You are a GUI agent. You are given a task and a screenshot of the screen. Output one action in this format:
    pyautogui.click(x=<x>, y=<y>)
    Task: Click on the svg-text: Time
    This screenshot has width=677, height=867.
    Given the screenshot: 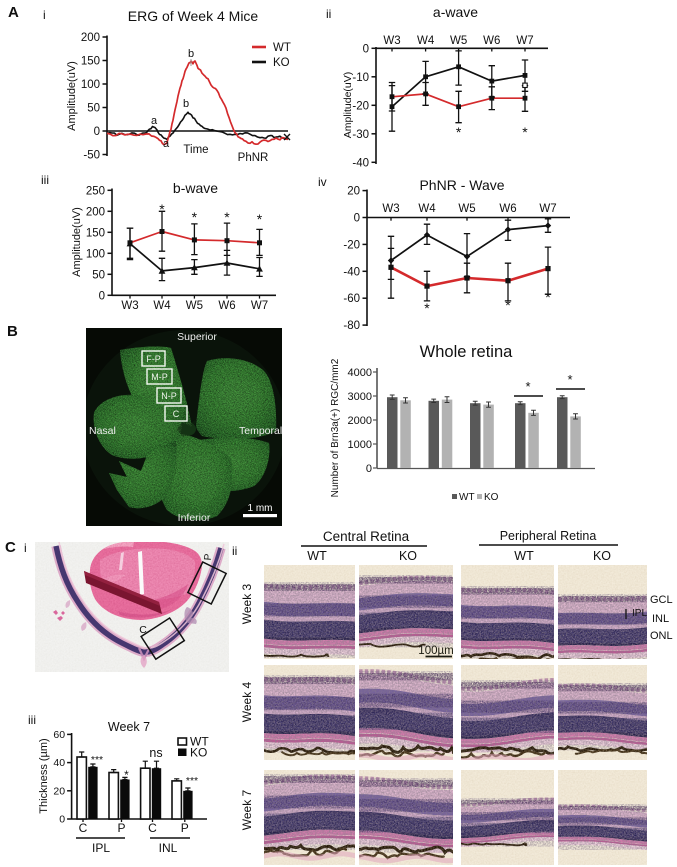 What is the action you would take?
    pyautogui.click(x=195, y=150)
    